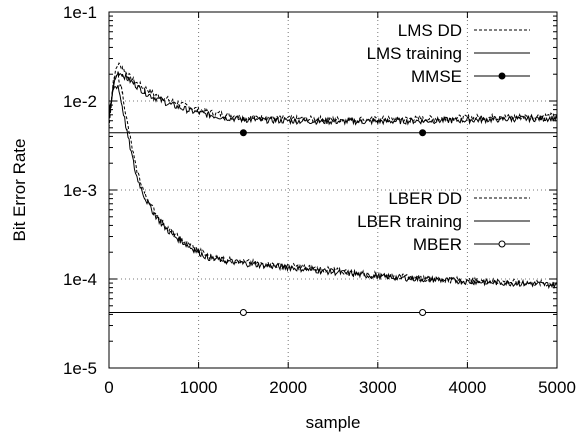 This screenshot has width=587, height=441. Describe the element at coordinates (108, 387) in the screenshot. I see `x-tick-label: 0` at that location.